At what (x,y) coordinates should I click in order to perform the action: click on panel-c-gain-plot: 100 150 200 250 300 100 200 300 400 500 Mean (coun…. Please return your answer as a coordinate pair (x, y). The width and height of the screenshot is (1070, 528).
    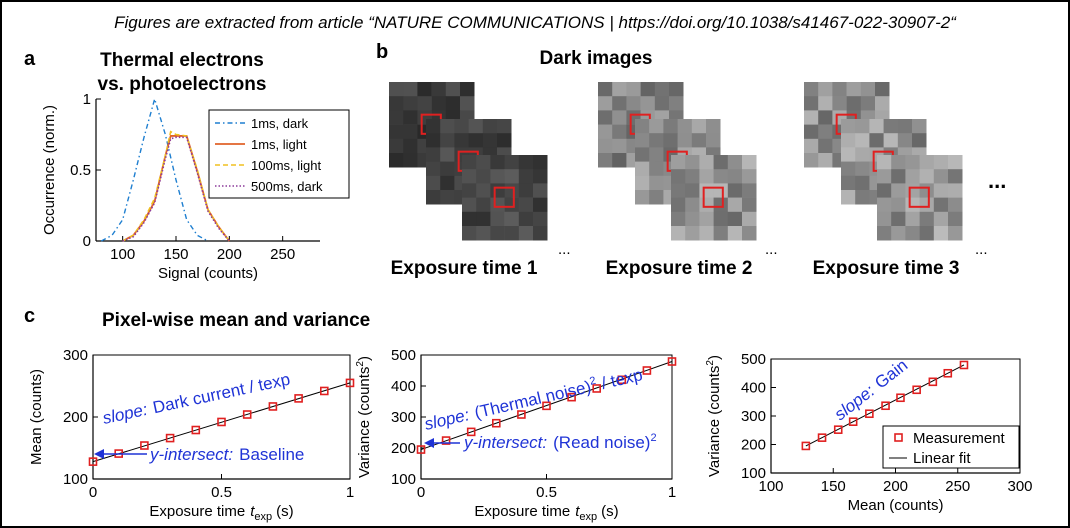
    Looking at the image, I should click on (869, 432).